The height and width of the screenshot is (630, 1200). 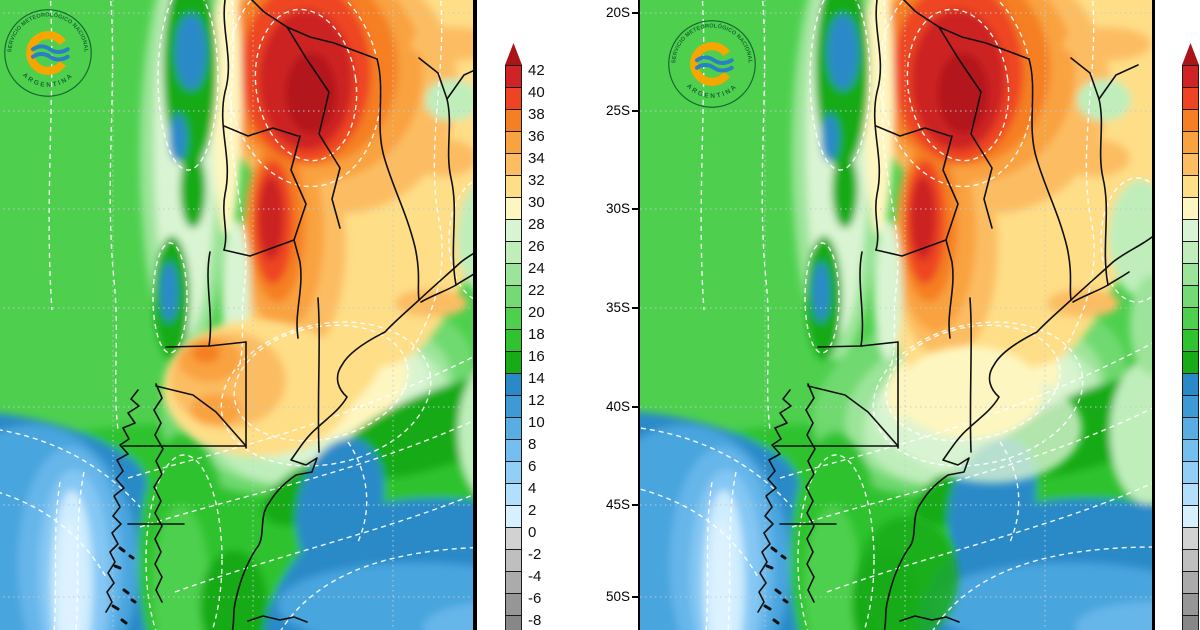 What do you see at coordinates (536, 246) in the screenshot?
I see `colorbar-tick-label: 26` at bounding box center [536, 246].